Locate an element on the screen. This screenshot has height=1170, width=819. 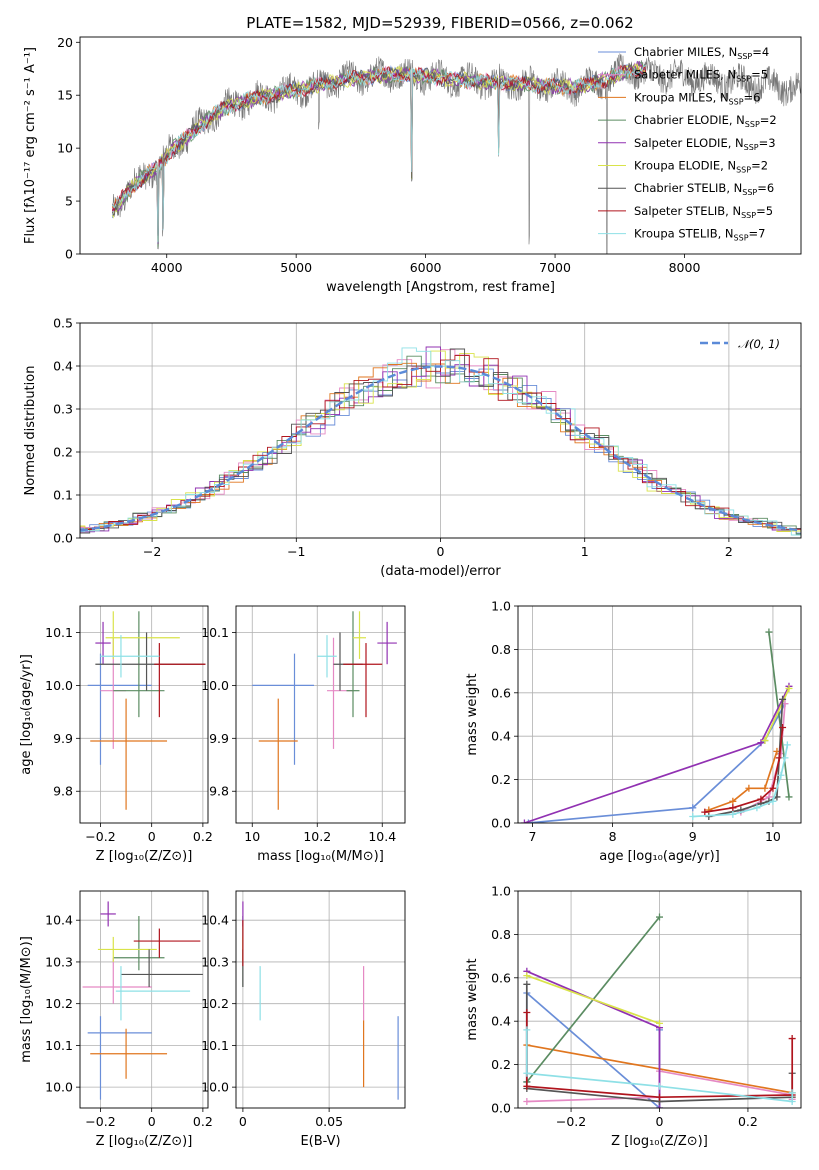
weight-vs-Z-ylabel: mass weight is located at coordinates (472, 999).